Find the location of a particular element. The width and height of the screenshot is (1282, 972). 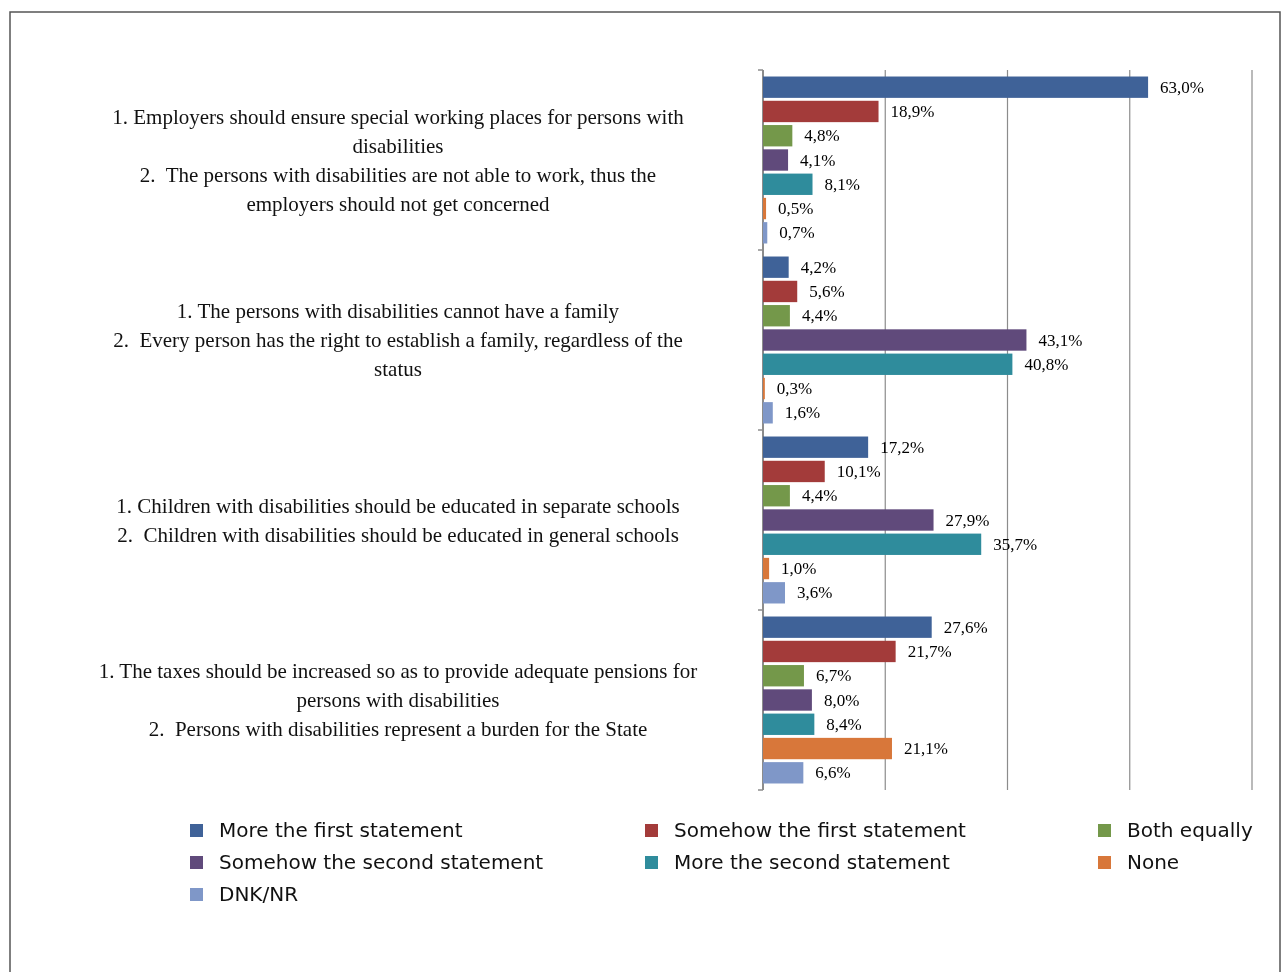

legend-label: More the second statement is located at coordinates (812, 862).